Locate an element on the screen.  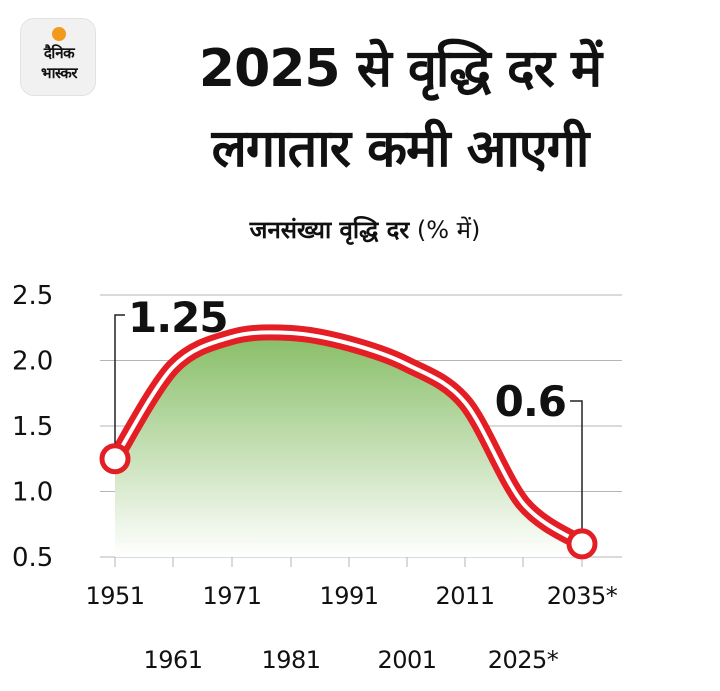
marker-first-point is located at coordinates (115, 459).